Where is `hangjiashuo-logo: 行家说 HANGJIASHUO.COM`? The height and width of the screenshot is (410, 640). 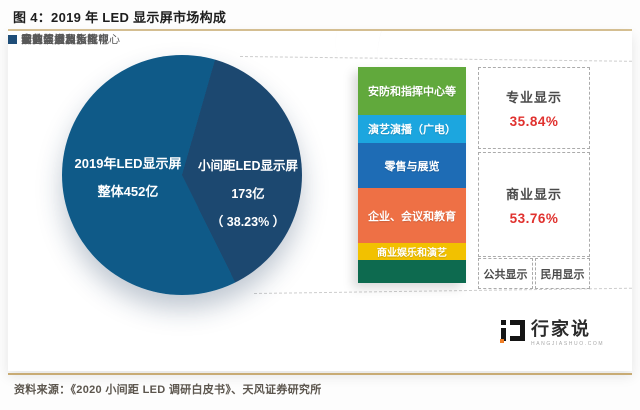 hangjiashuo-logo: 行家说 HANGJIASHUO.COM is located at coordinates (552, 332).